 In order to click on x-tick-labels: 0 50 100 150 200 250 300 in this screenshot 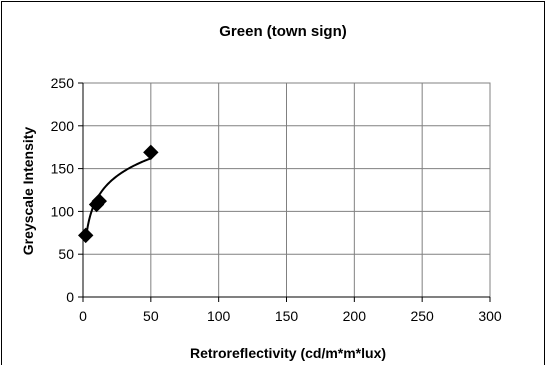, I will do `click(290, 316)`.